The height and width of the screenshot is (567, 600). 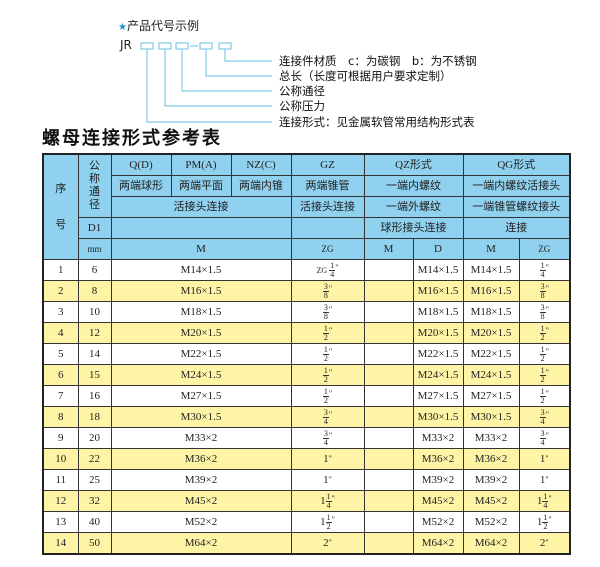 I want to click on cell-diameter: 18, so click(x=94, y=417).